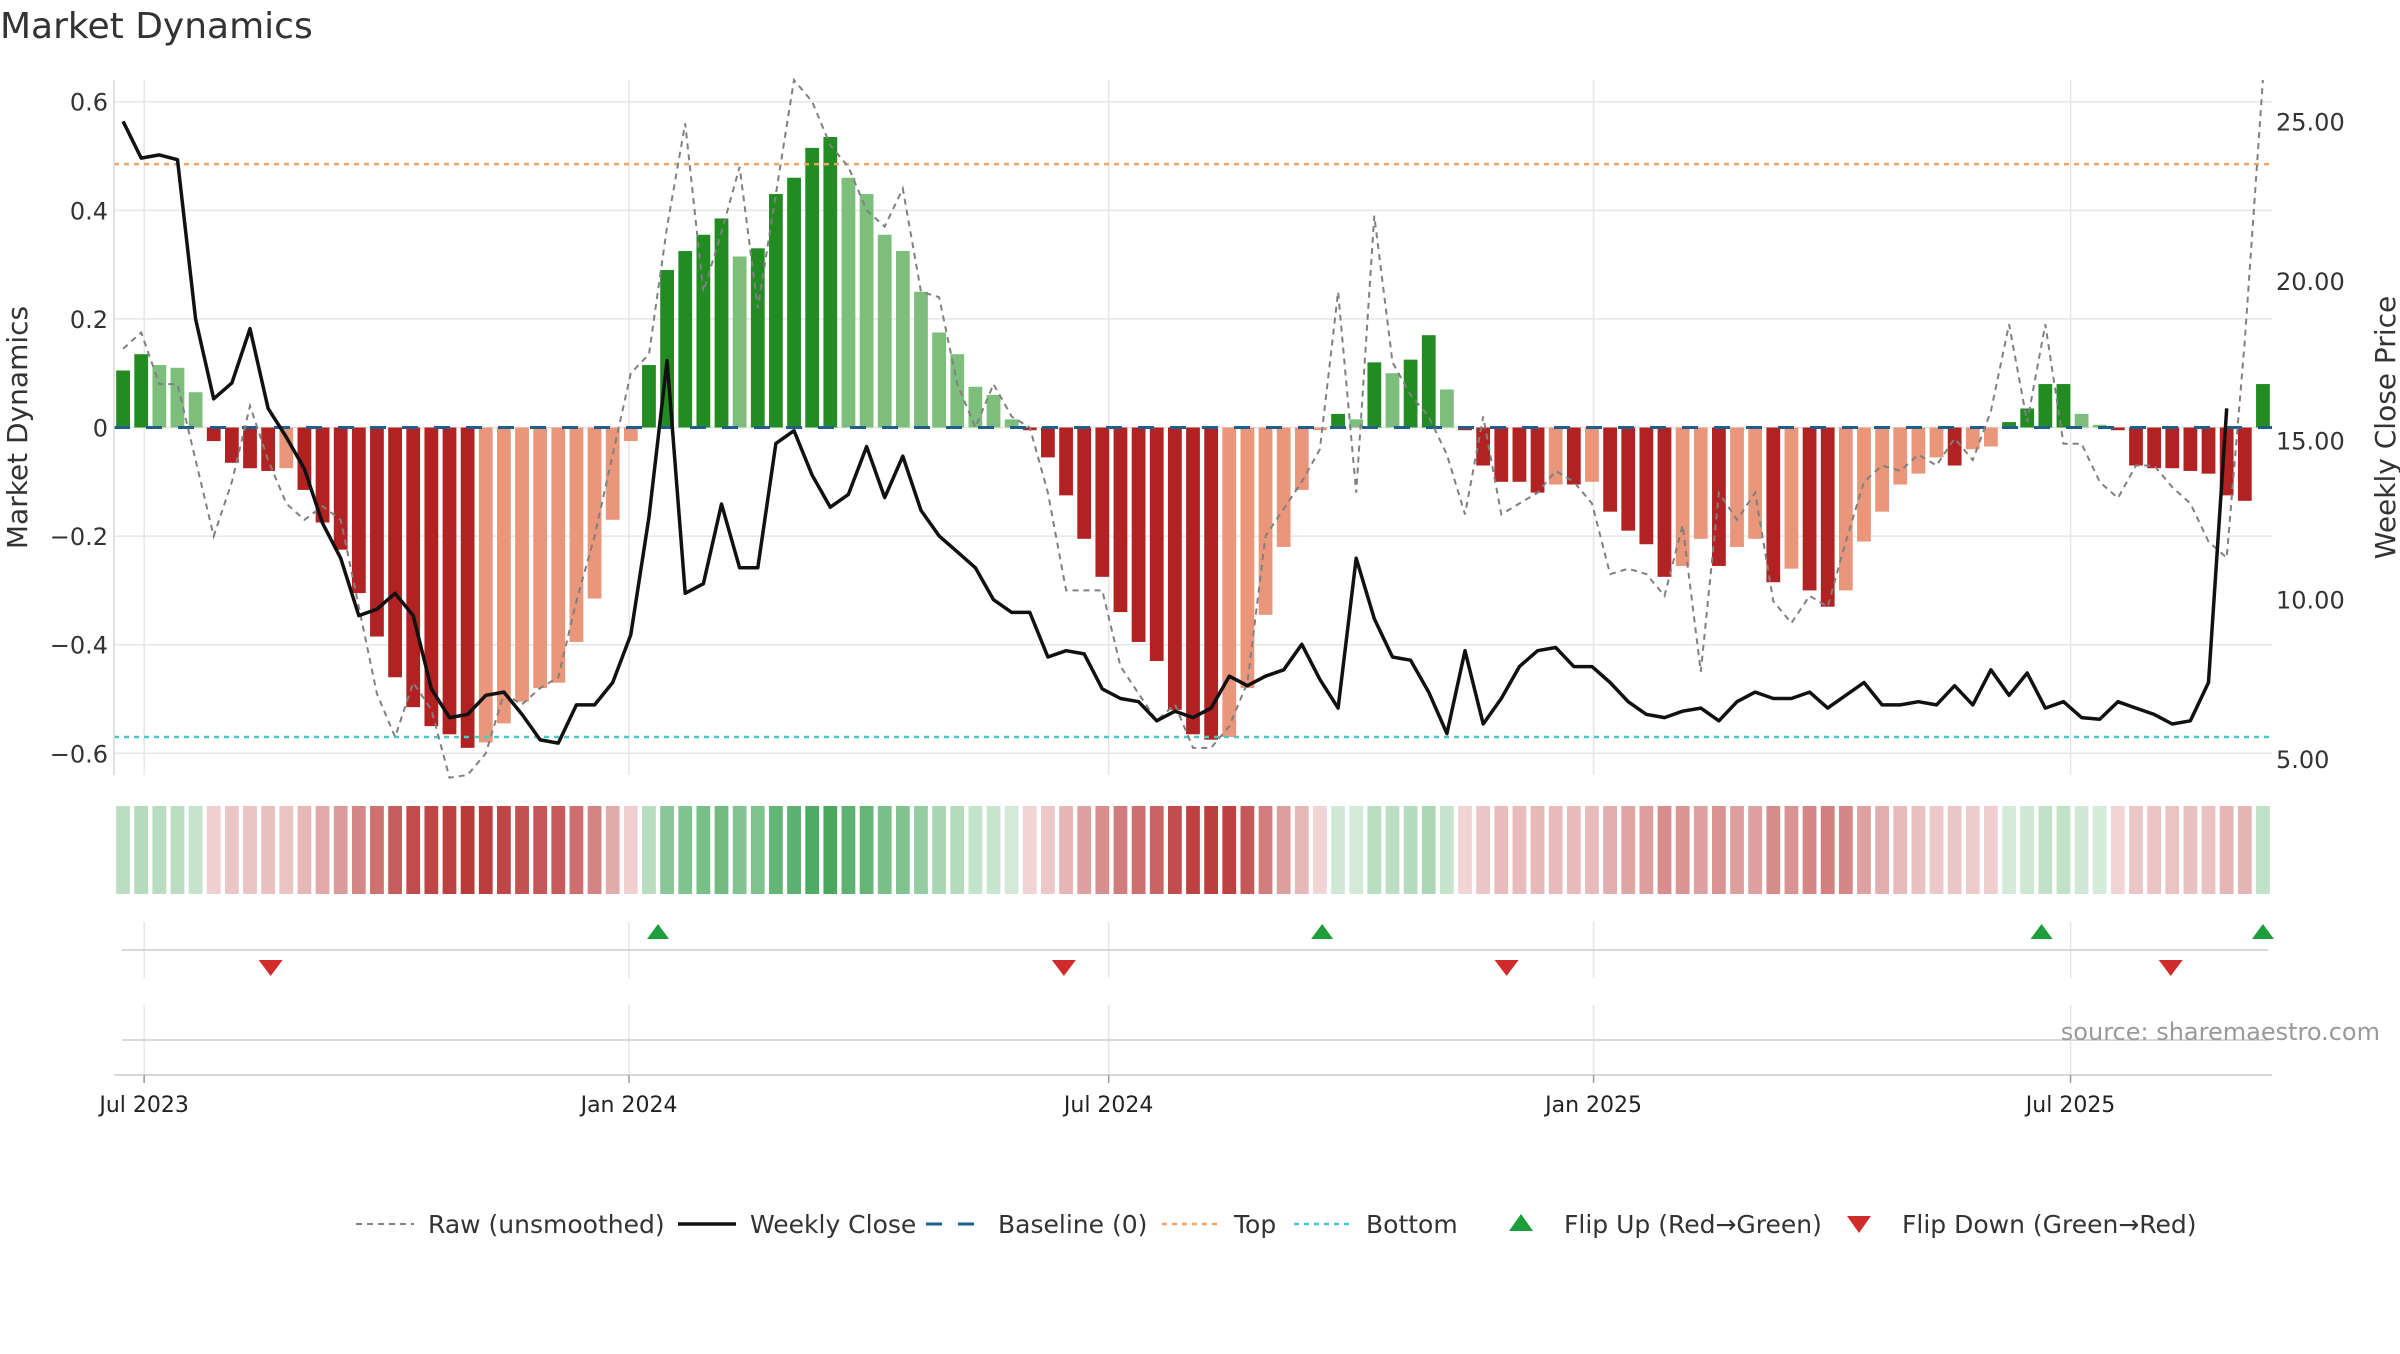 The height and width of the screenshot is (1354, 2400). I want to click on y-tick-label: −0.4, so click(79, 646).